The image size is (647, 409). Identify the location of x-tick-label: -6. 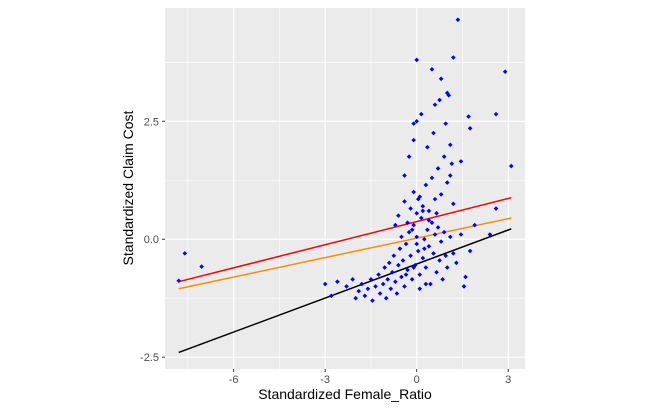
(234, 380).